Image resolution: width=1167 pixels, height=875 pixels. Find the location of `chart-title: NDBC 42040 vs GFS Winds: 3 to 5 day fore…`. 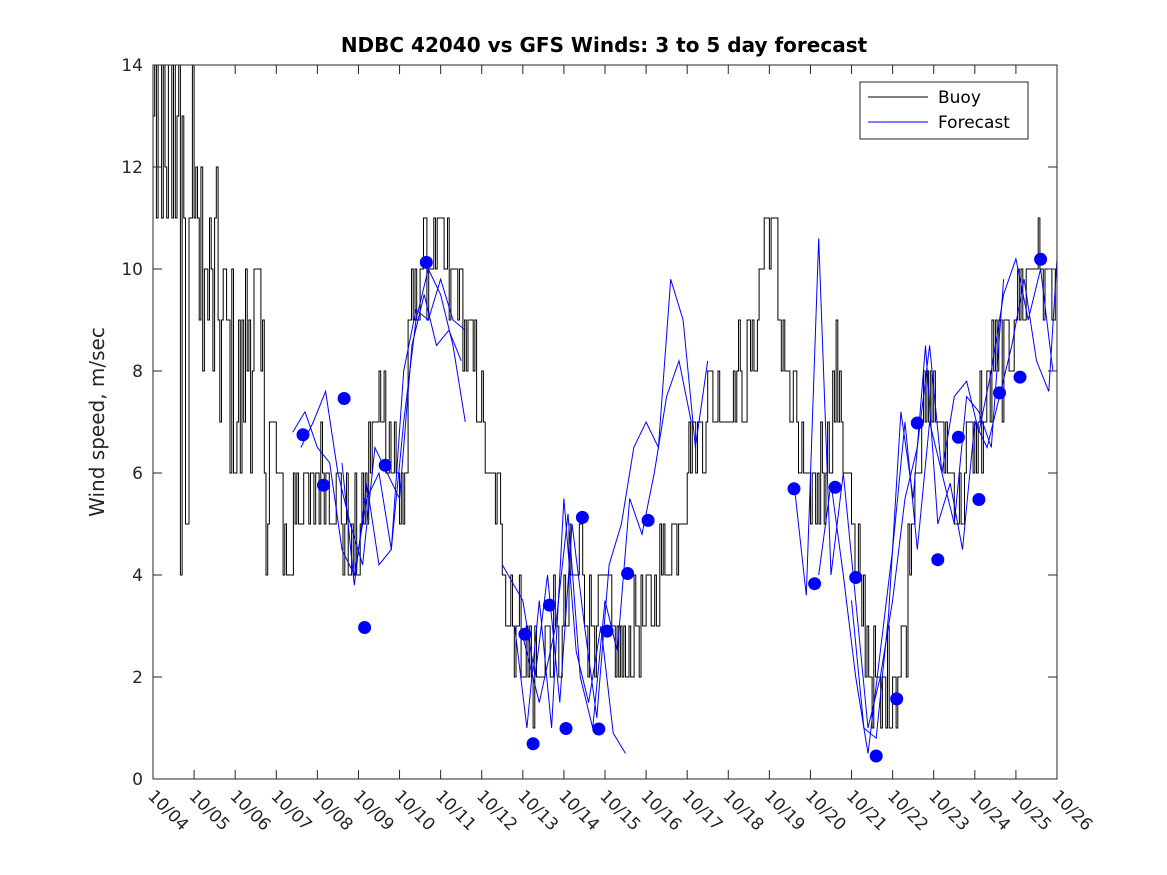

chart-title: NDBC 42040 vs GFS Winds: 3 to 5 day fore… is located at coordinates (604, 45).